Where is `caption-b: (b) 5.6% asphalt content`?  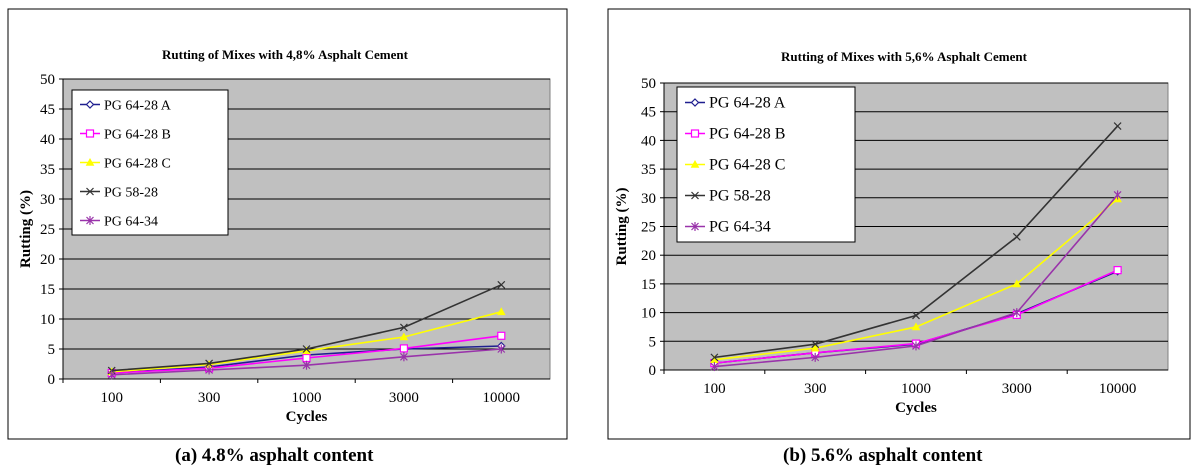 caption-b: (b) 5.6% asphalt content is located at coordinates (883, 455).